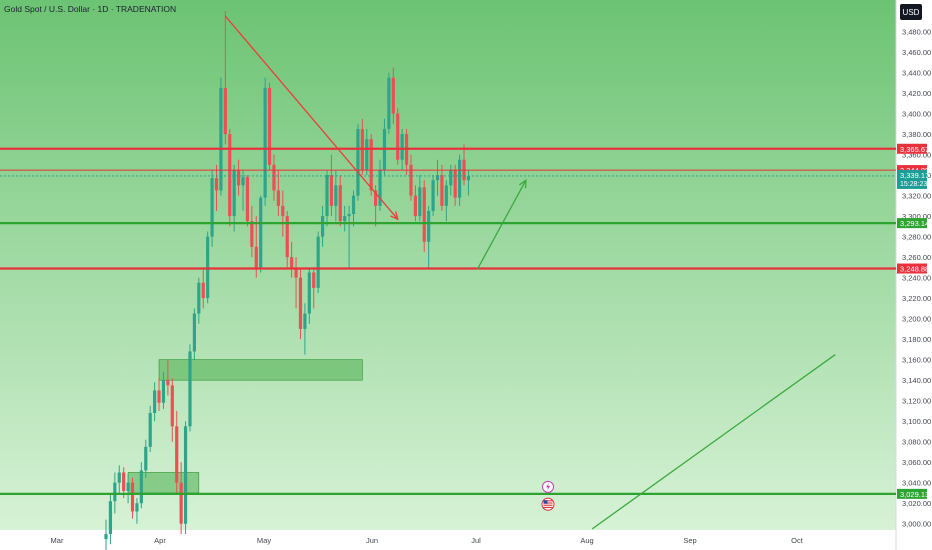 The image size is (932, 550). Describe the element at coordinates (916, 339) in the screenshot. I see `y-tick-label: 3,180.00` at that location.